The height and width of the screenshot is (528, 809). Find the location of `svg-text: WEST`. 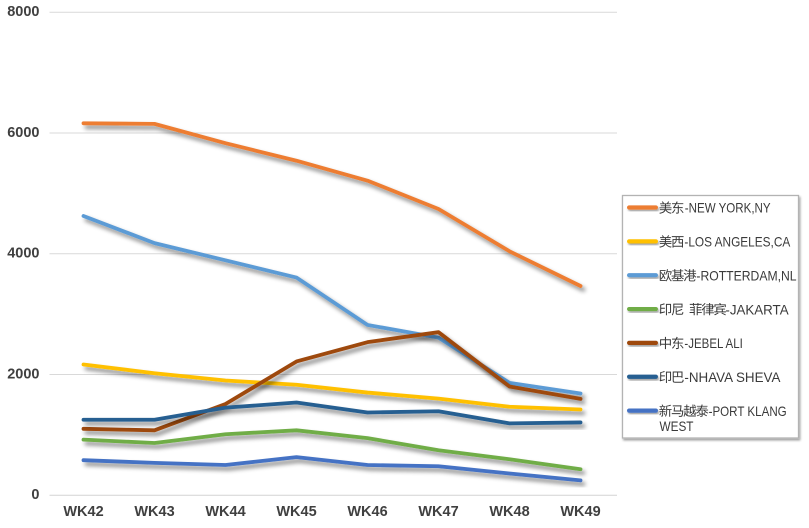

svg-text: WEST is located at coordinates (677, 426).